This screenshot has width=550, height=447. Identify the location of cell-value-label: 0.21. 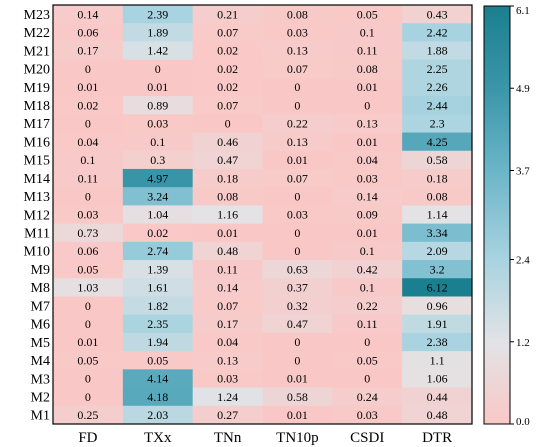
(227, 14).